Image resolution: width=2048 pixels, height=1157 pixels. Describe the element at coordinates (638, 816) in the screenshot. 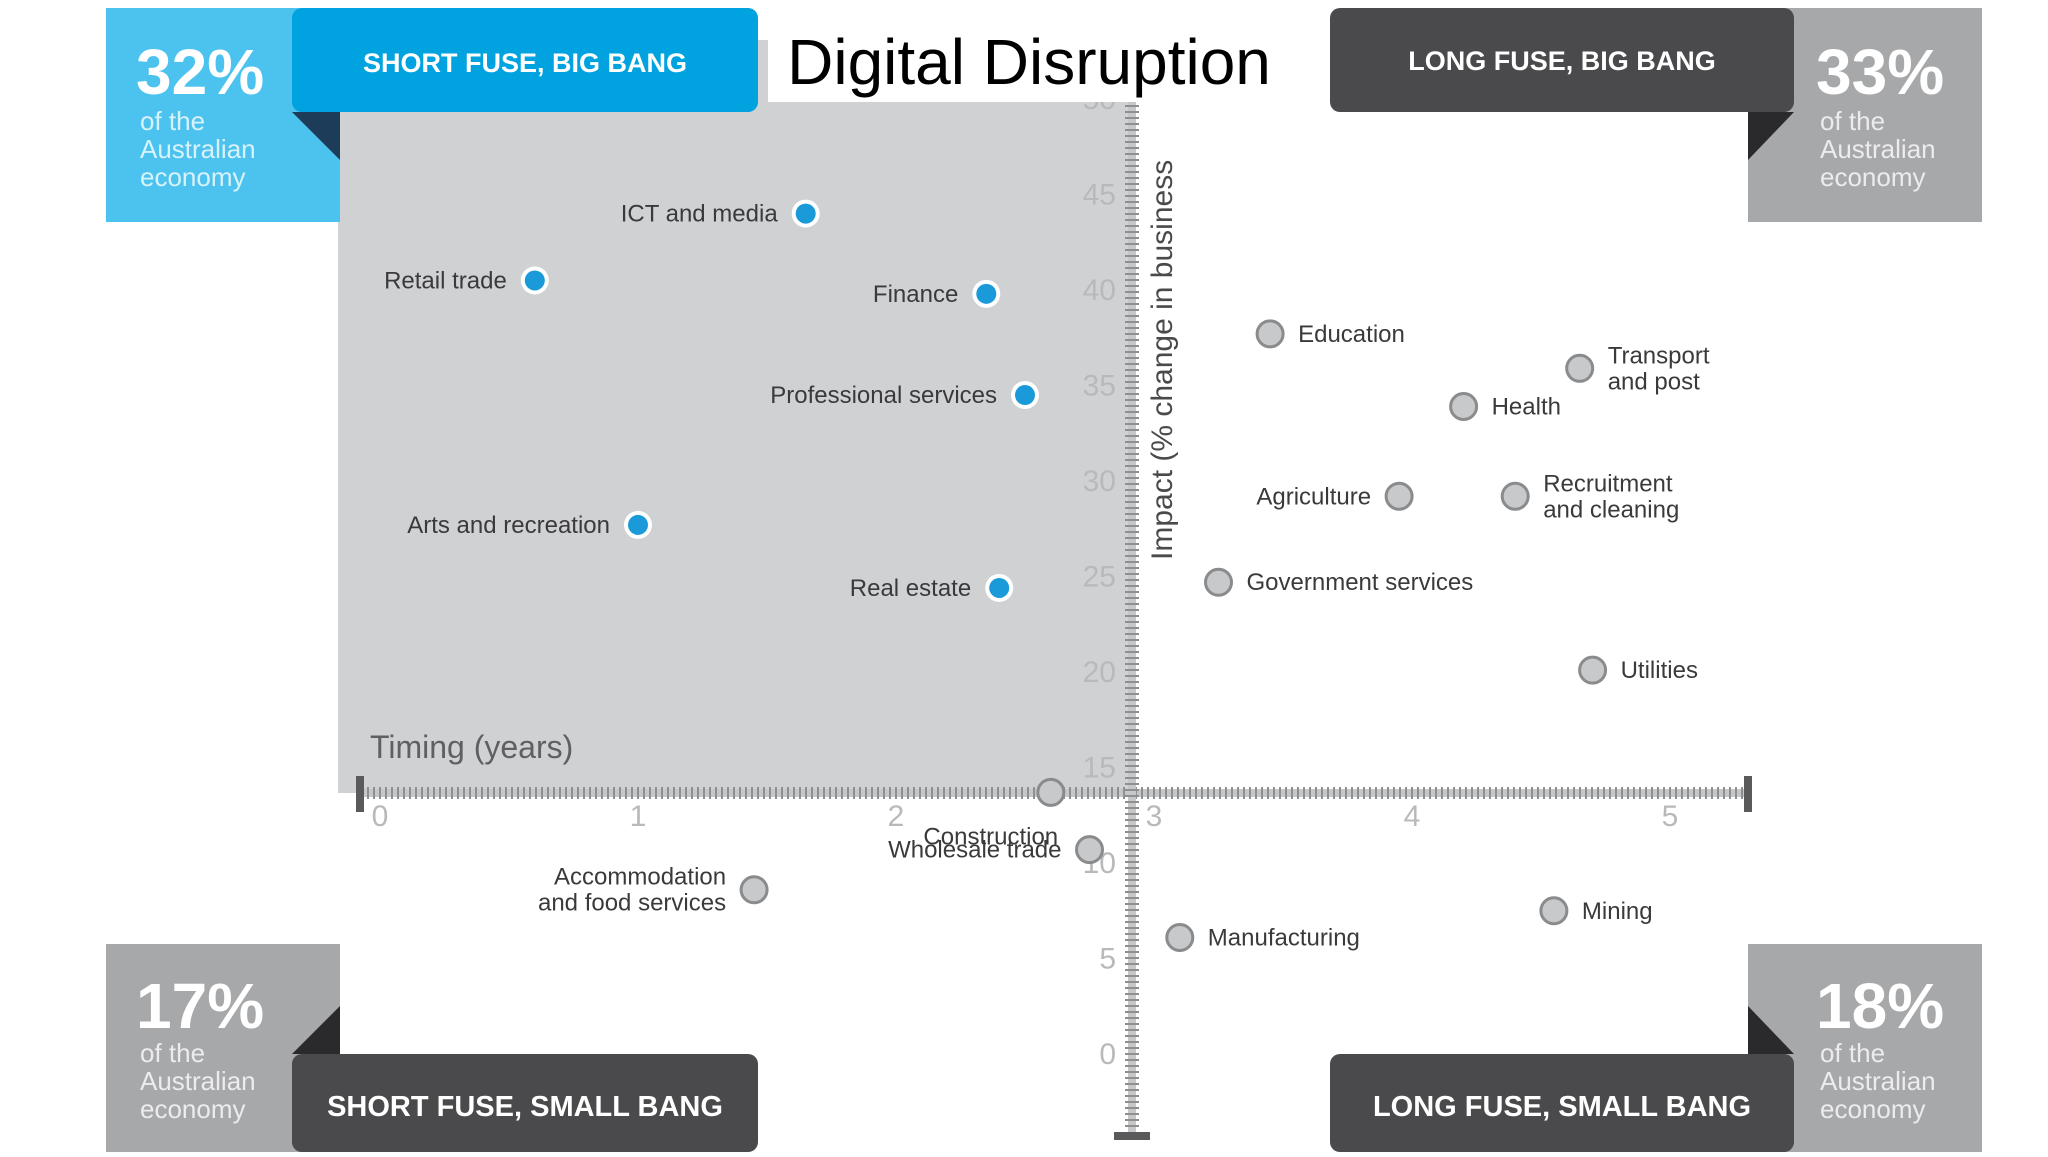

I see `x-tick-label: 1` at that location.